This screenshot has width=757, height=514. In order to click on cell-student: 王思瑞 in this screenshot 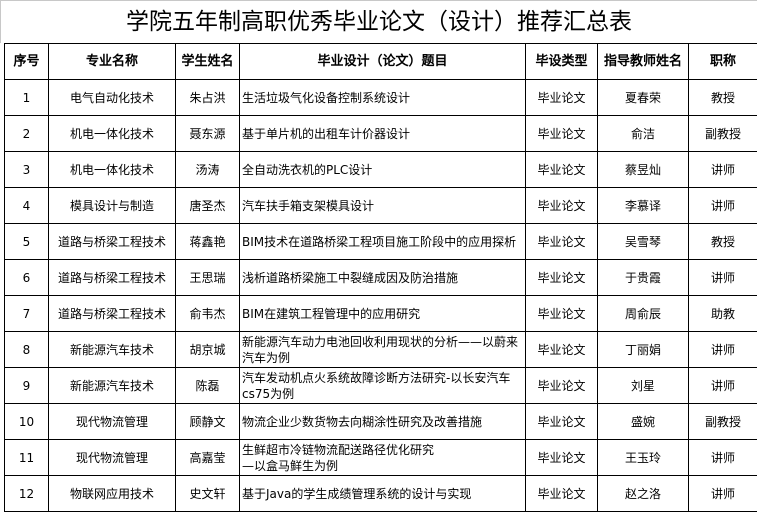, I will do `click(207, 277)`.